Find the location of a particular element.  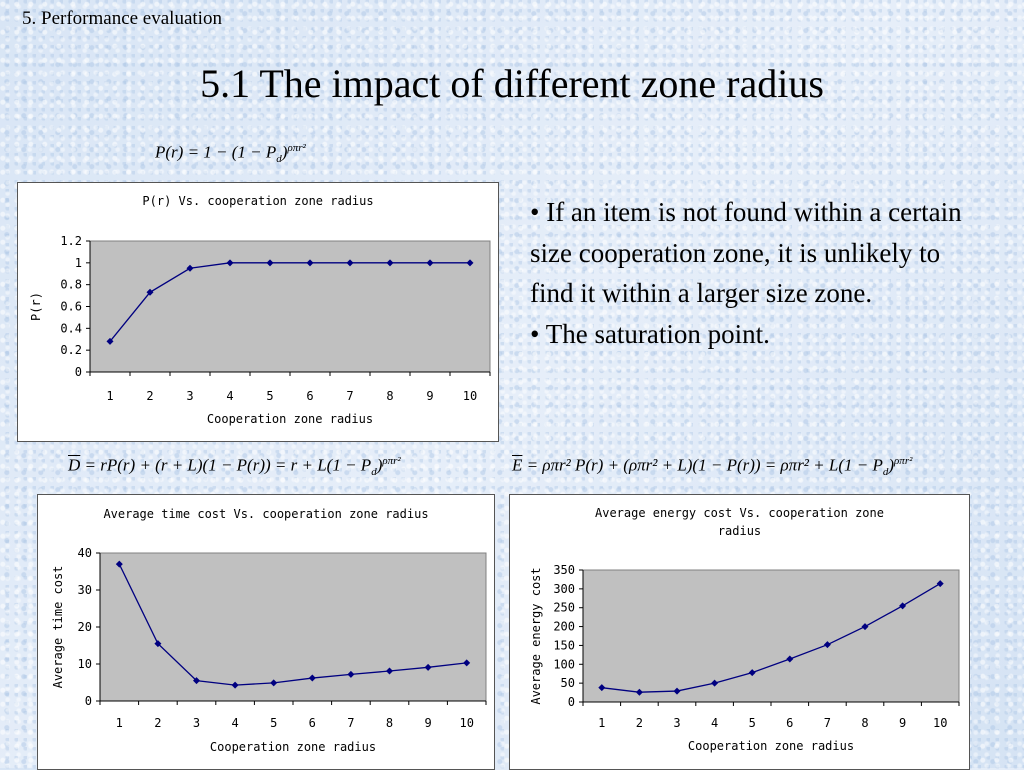

y-tick-label: 1.2 is located at coordinates (71, 241).